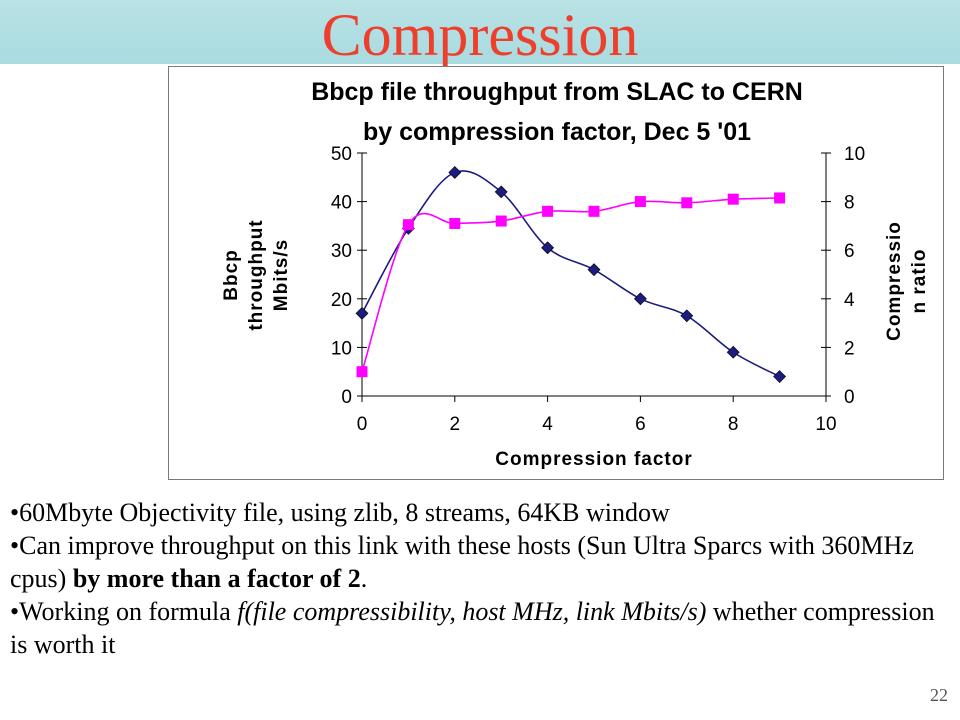 This screenshot has height=720, width=960. Describe the element at coordinates (557, 132) in the screenshot. I see `chart-subtitle: by compression factor, Dec 5 '01` at that location.